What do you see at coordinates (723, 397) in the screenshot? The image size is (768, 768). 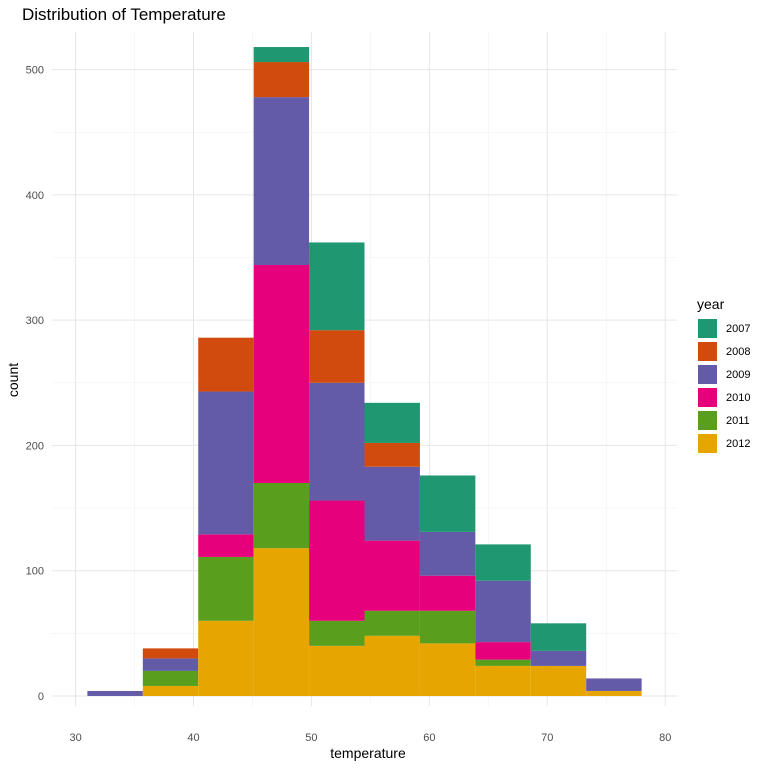 I see `legend-item-2010: 2010` at bounding box center [723, 397].